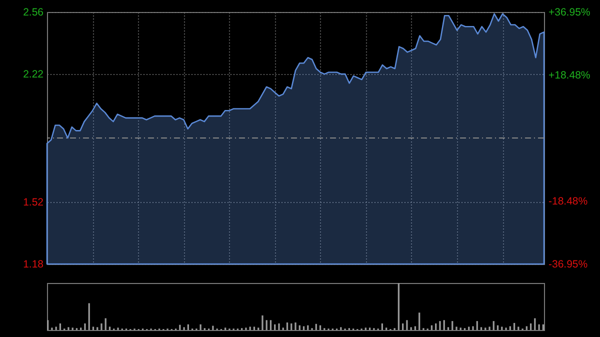 This screenshot has height=337, width=600. What do you see at coordinates (33, 74) in the screenshot?
I see `y-tick-label: 2.22` at bounding box center [33, 74].